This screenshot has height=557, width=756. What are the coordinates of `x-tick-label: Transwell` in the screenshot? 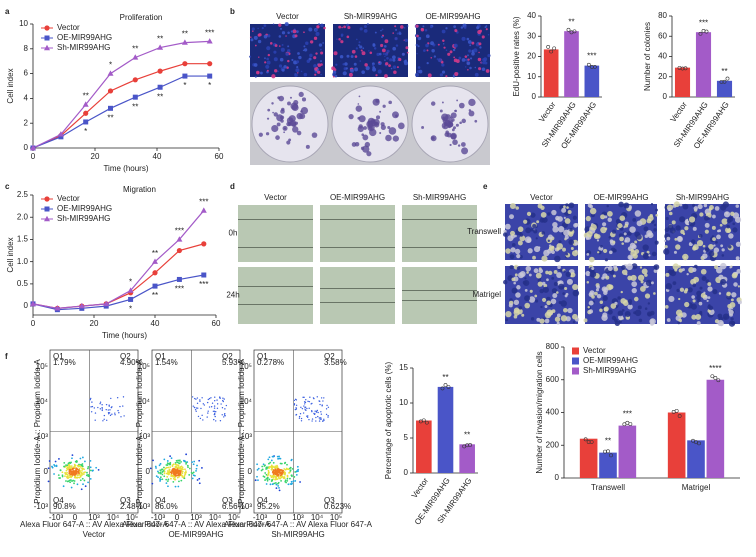 It's located at (608, 487).